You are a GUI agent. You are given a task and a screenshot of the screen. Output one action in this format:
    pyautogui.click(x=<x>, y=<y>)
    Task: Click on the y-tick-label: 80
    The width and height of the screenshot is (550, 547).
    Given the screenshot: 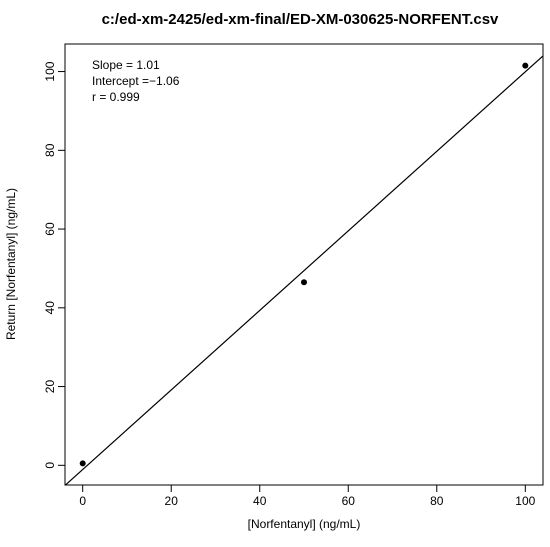 What is the action you would take?
    pyautogui.click(x=50, y=150)
    